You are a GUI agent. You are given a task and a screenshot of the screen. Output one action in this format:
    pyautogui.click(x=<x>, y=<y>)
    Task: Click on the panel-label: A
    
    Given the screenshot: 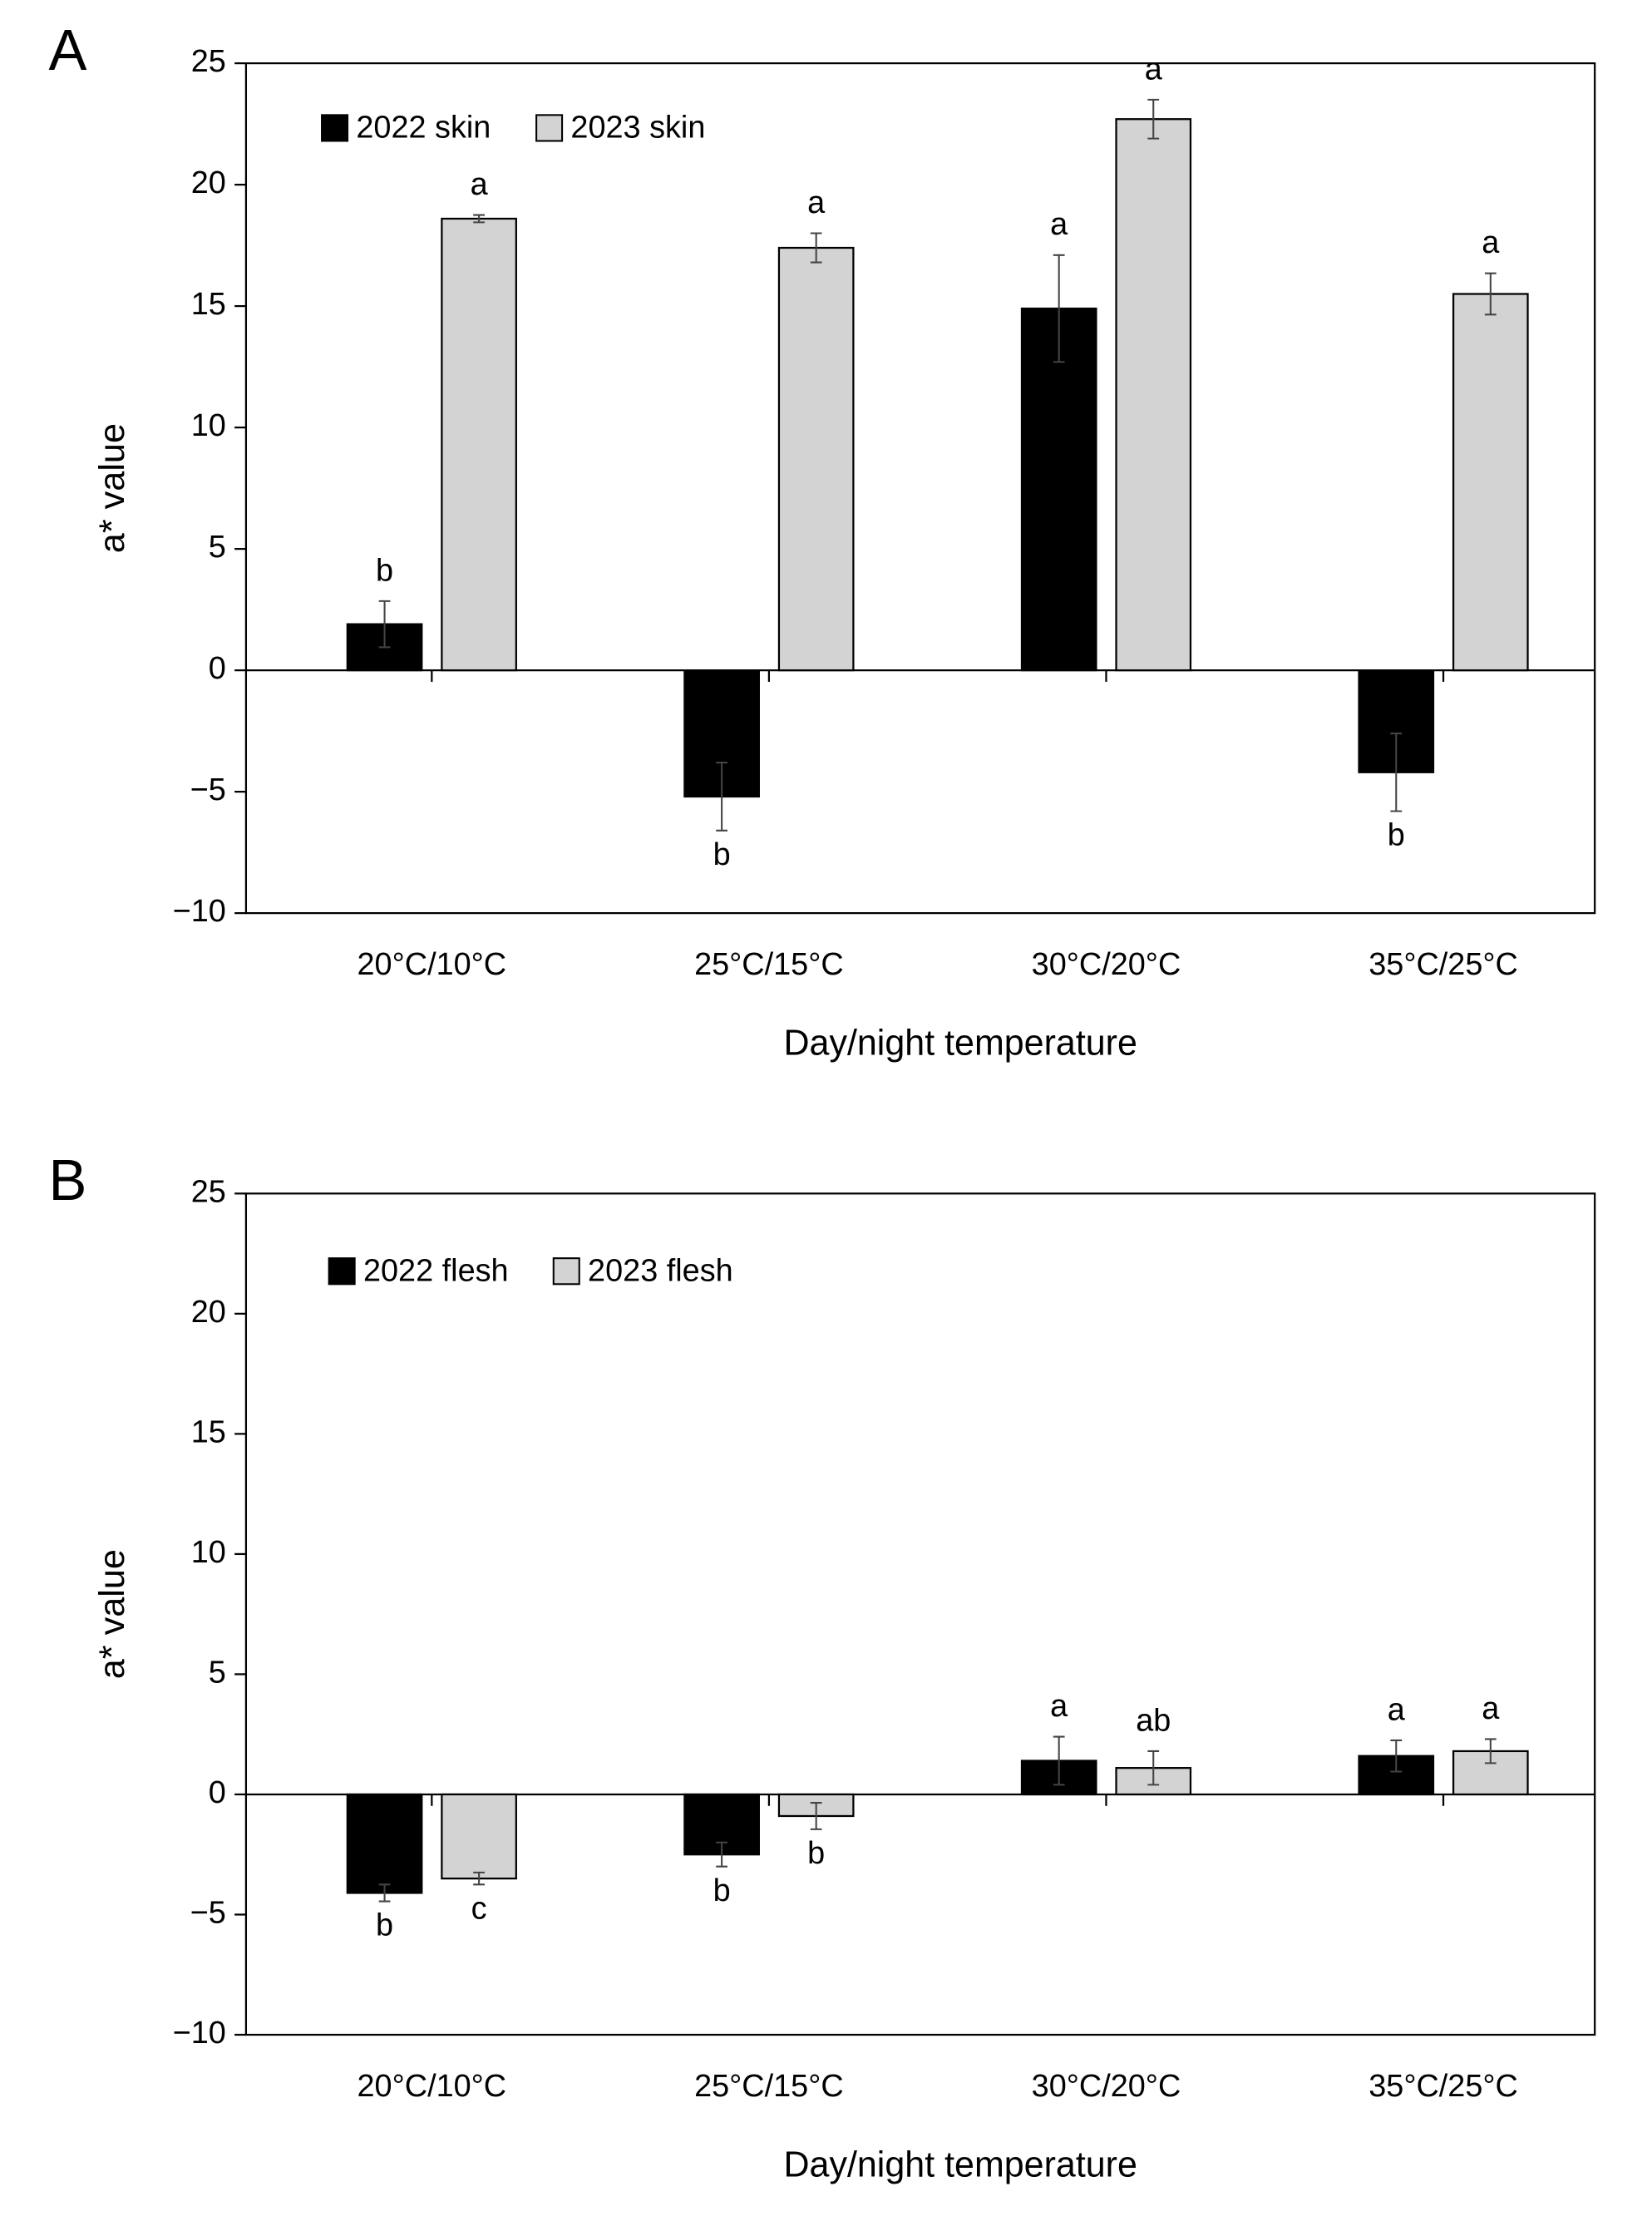 What is the action you would take?
    pyautogui.click(x=67, y=50)
    